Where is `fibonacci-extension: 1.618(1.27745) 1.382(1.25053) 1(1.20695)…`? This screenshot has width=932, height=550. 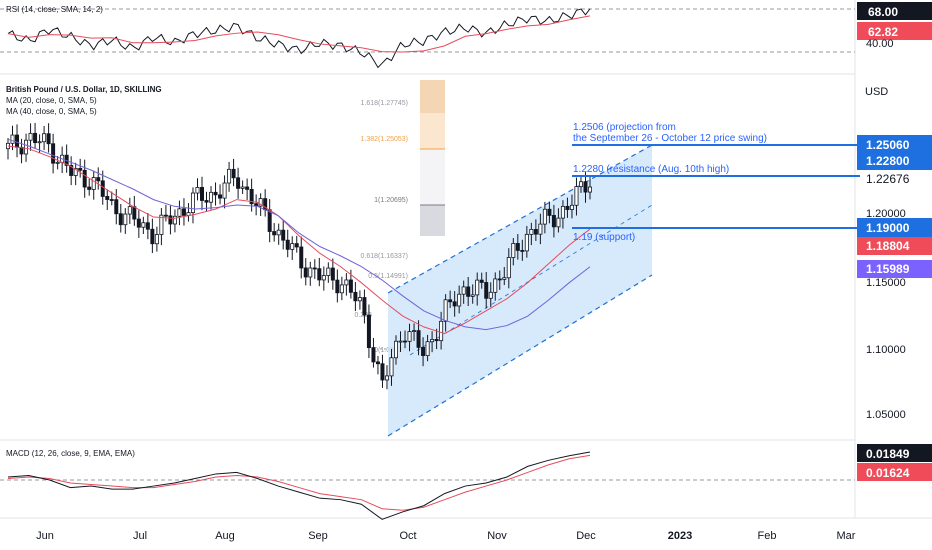
fibonacci-extension: 1.618(1.27745) 1.382(1.25053) 1(1.20695)… is located at coordinates (399, 217).